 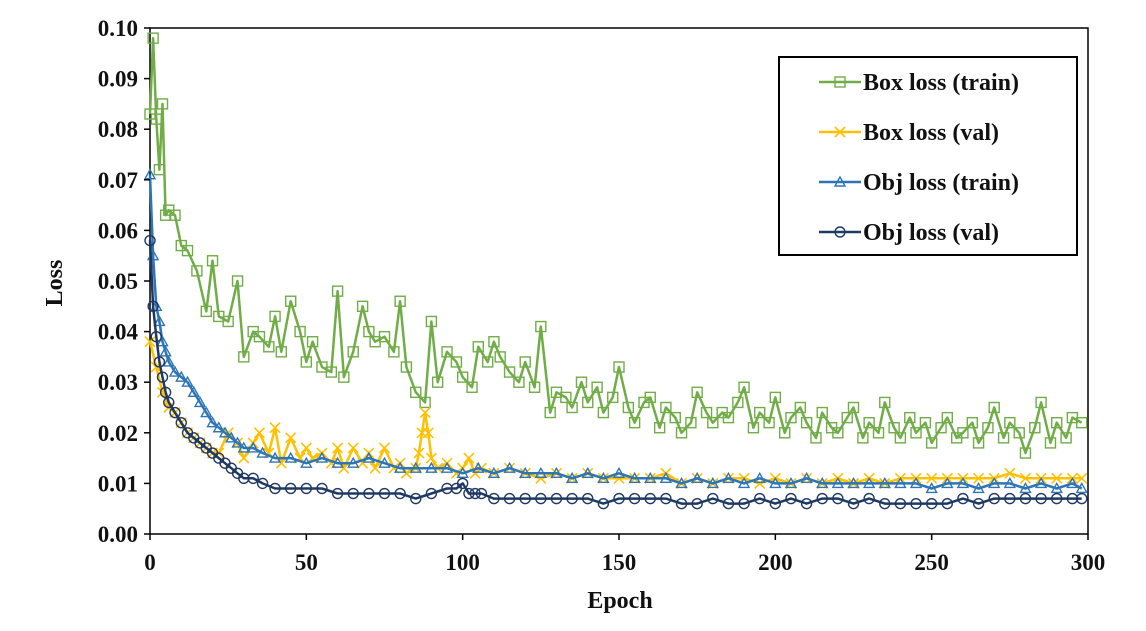 I want to click on y-tick-label: 0.09, so click(x=118, y=79).